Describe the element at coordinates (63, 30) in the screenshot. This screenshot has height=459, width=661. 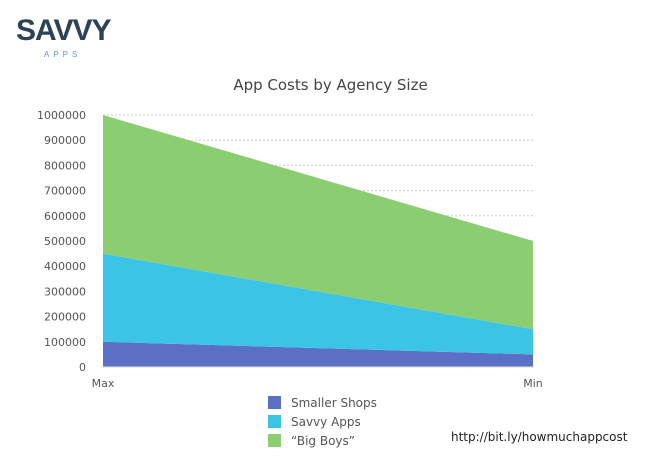
I see `logo-text: SAVVY` at that location.